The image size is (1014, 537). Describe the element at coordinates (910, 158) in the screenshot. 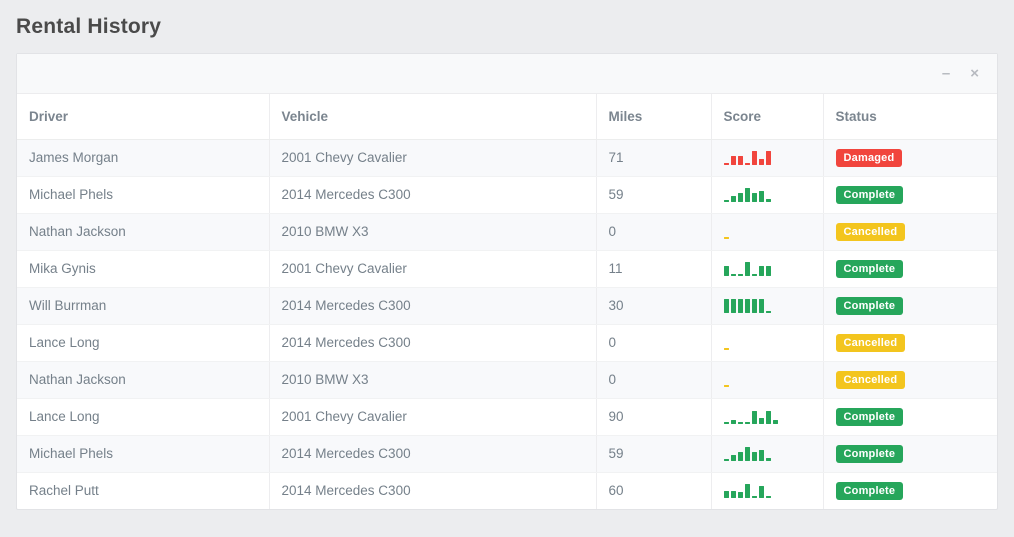

I see `status-cell: Damaged` at that location.